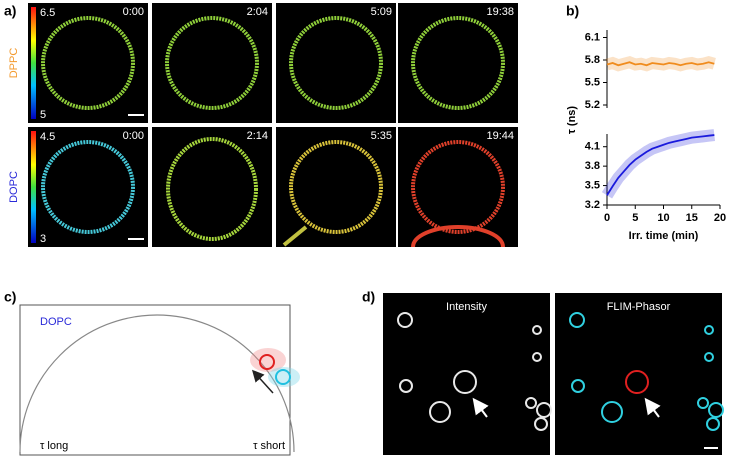  Describe the element at coordinates (43, 239) in the screenshot. I see `color-bar-min: 3` at that location.